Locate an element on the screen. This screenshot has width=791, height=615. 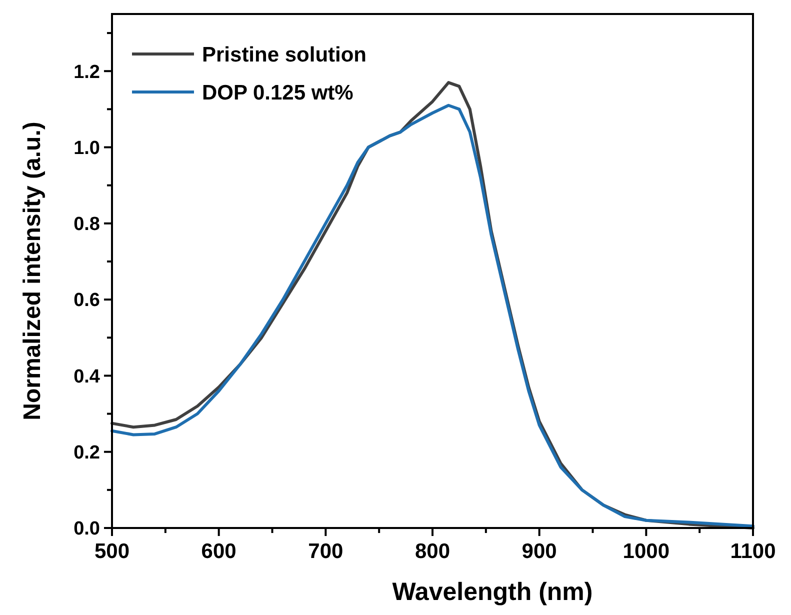
y-tick-label: 0.4 is located at coordinates (87, 377).